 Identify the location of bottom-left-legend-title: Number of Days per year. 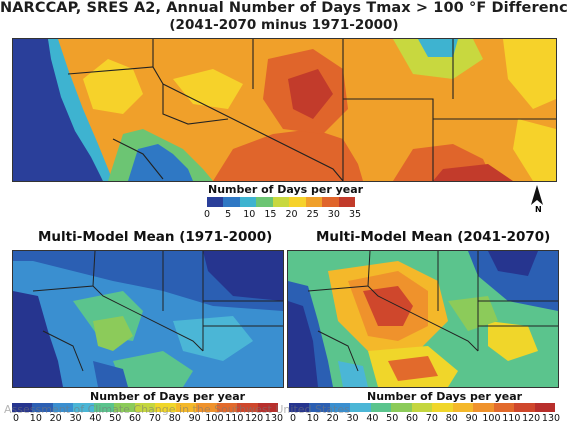
(168, 396).